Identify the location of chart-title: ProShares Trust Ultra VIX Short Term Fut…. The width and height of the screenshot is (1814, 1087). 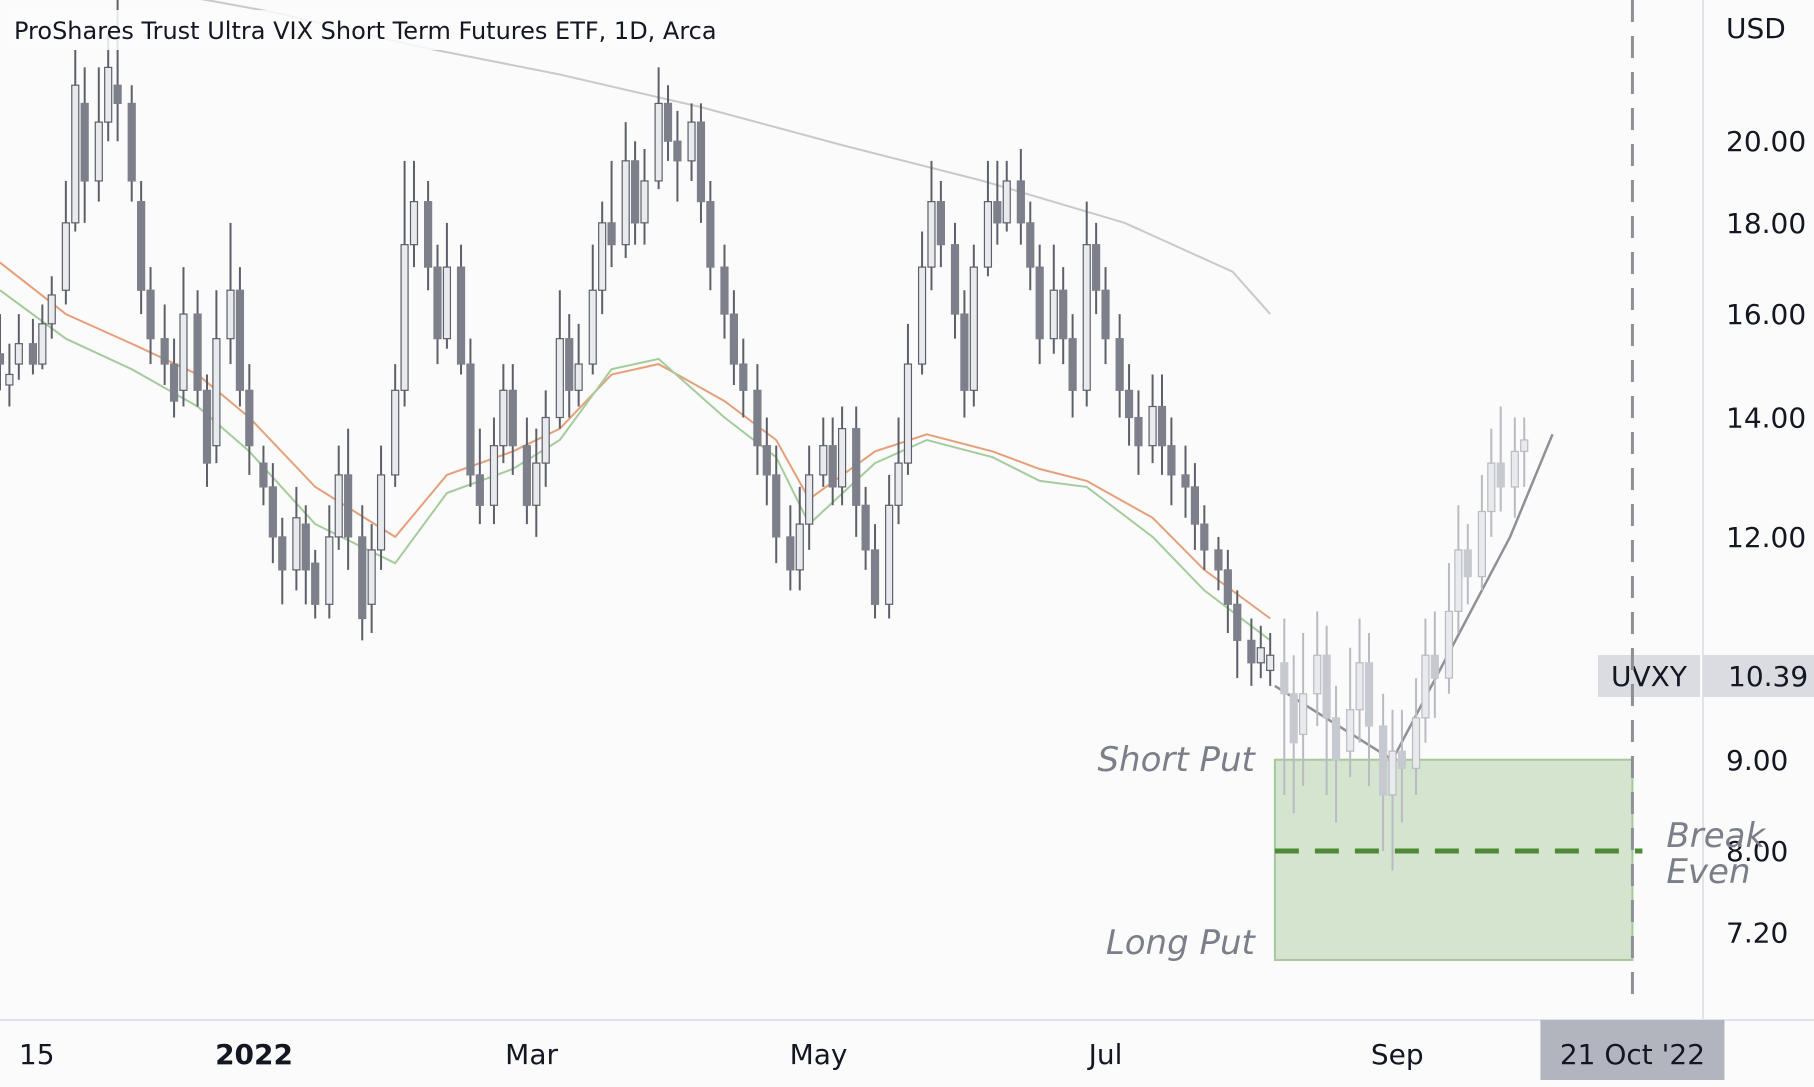
(365, 31).